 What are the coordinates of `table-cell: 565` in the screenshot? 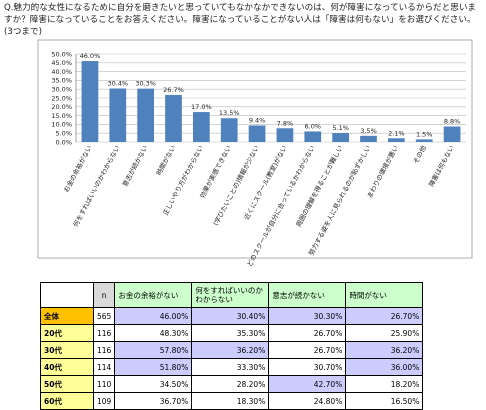 It's located at (104, 316).